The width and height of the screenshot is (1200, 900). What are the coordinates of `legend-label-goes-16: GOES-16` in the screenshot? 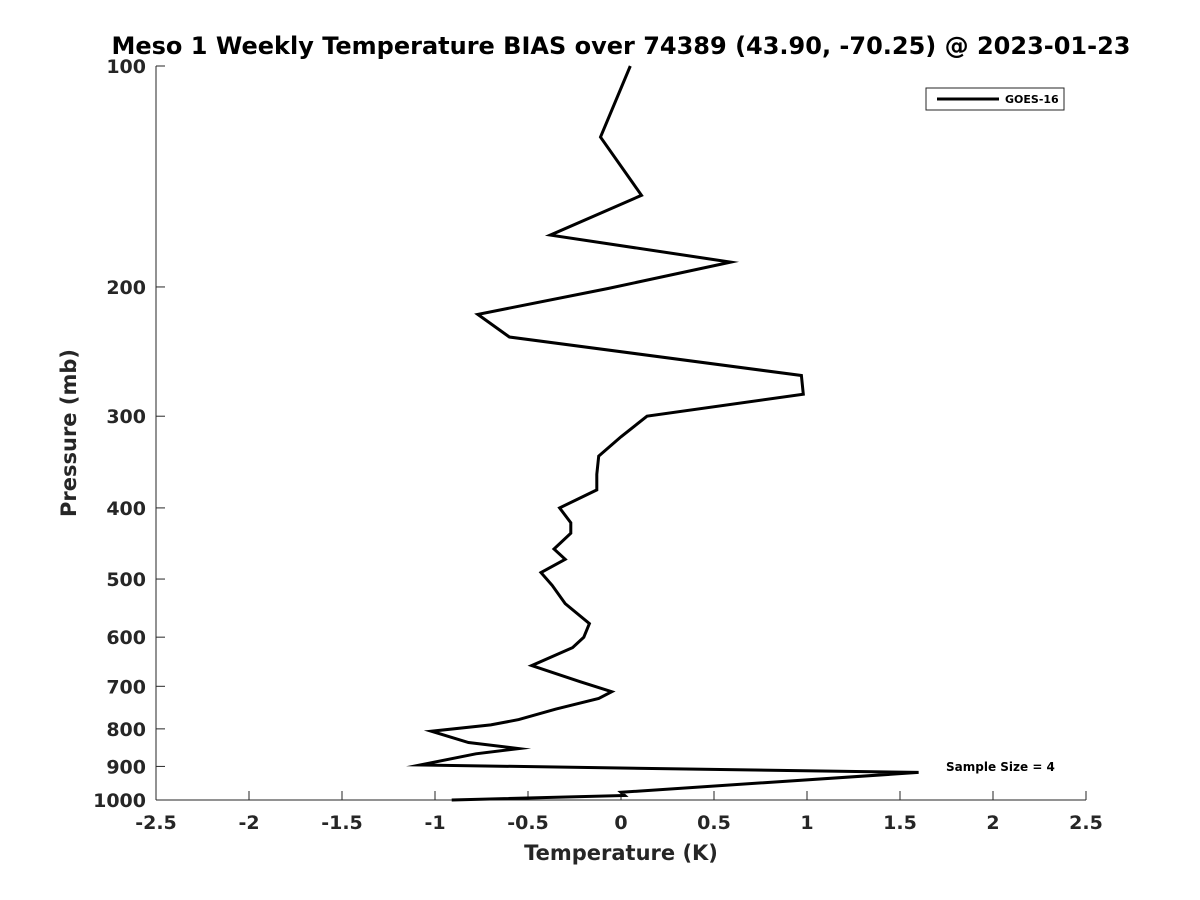 It's located at (1032, 99).